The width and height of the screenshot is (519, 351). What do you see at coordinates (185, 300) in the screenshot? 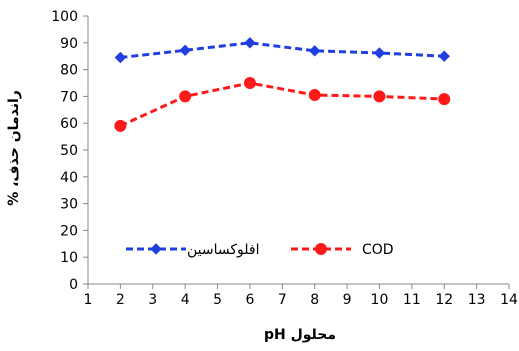
I see `x-tick-label: 4` at bounding box center [185, 300].